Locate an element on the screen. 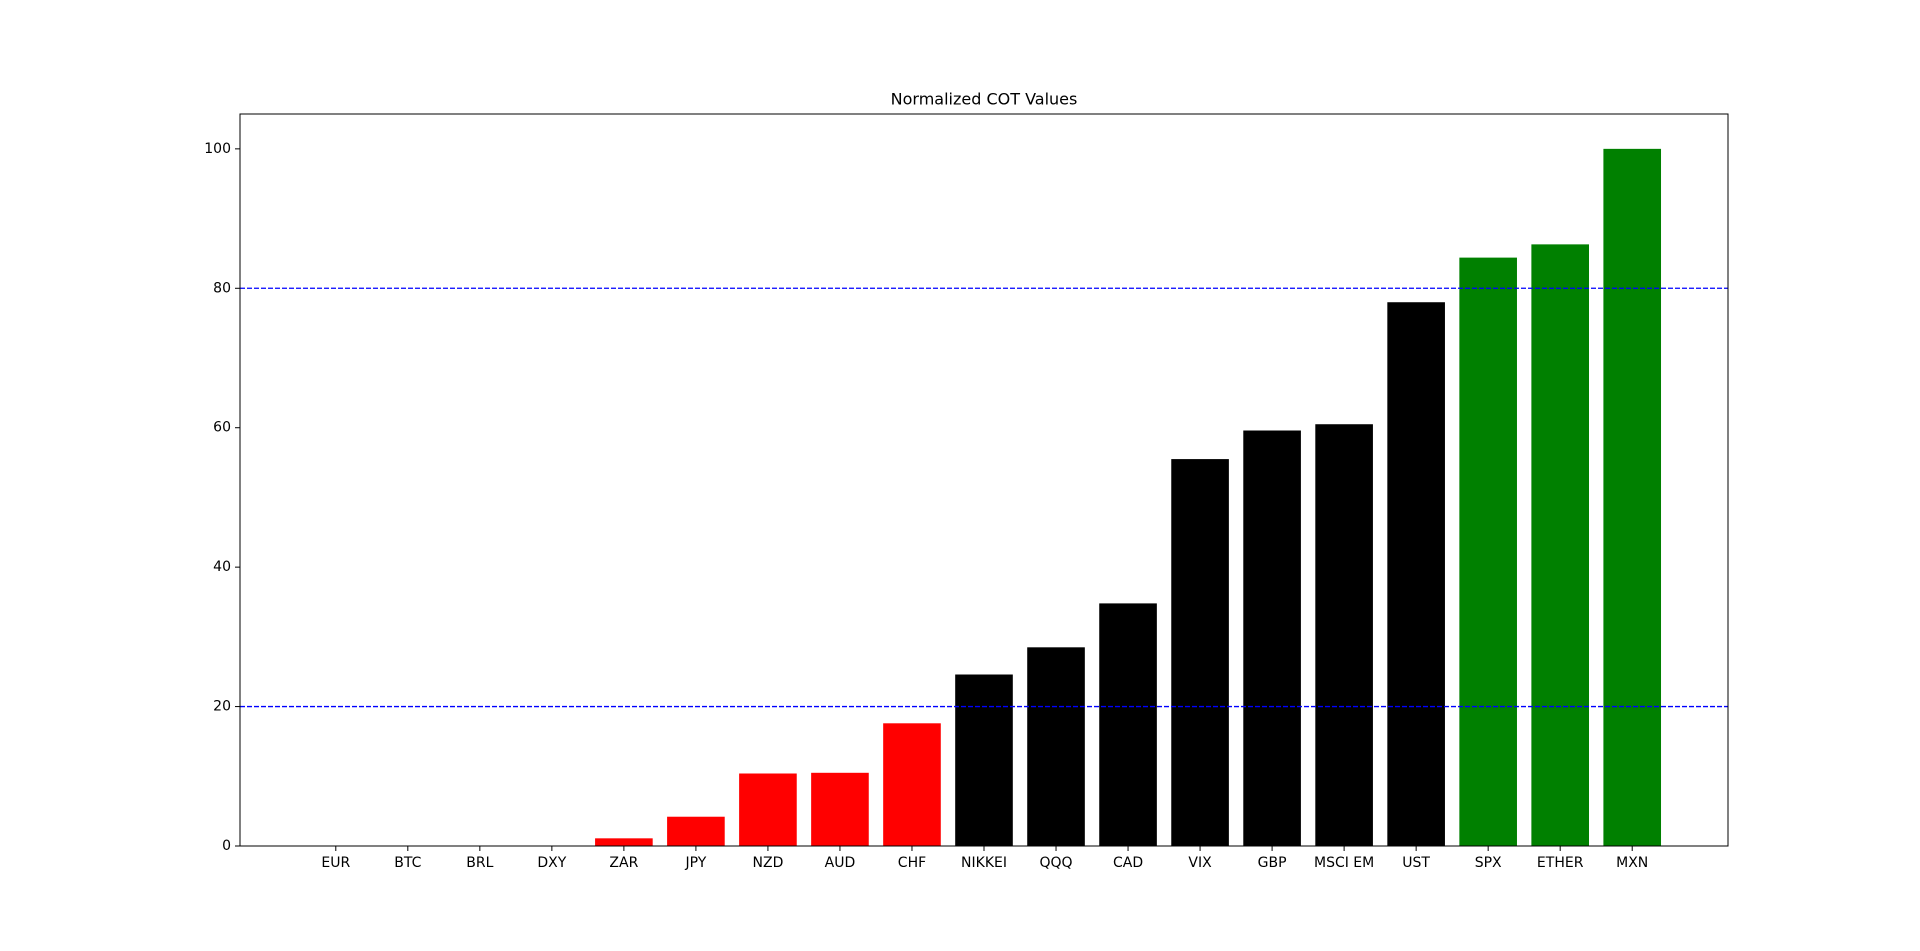 The height and width of the screenshot is (951, 1920). x-tick-label: VIX is located at coordinates (1200, 863).